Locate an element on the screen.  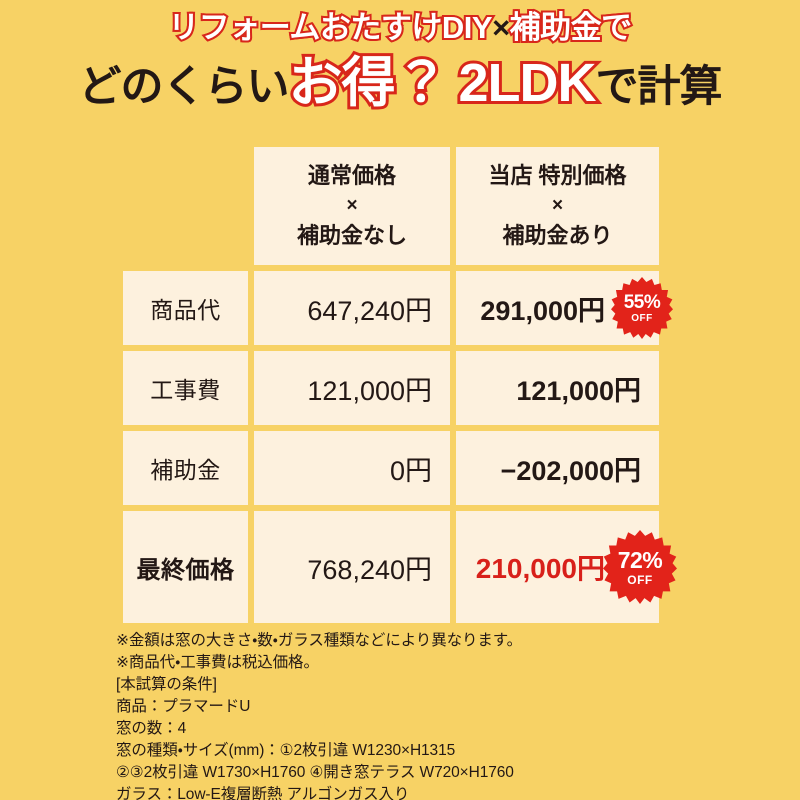
row-normal-value-saishuu-kakaku: 768,240円 is located at coordinates (352, 567).